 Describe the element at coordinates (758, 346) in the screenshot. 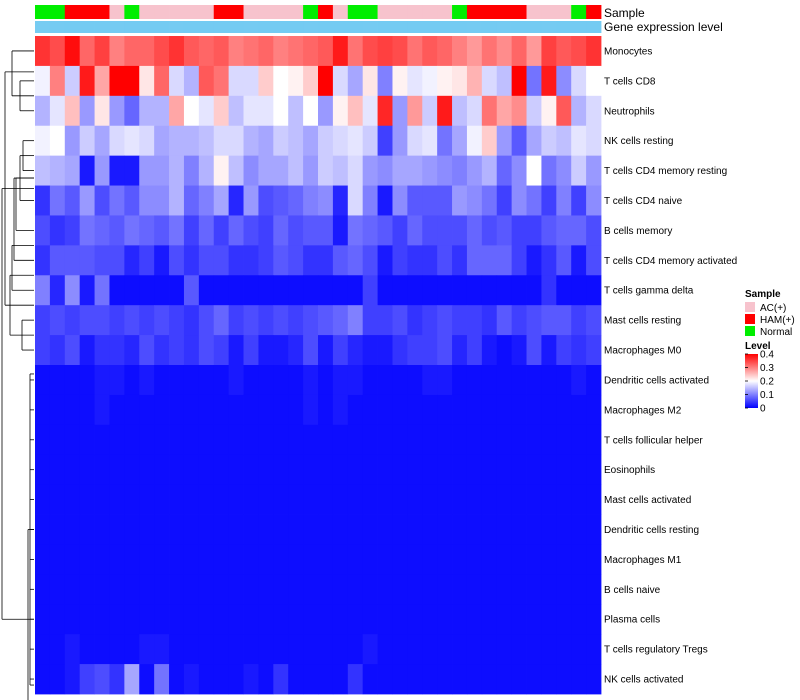

I see `legend-level-title: Level` at that location.